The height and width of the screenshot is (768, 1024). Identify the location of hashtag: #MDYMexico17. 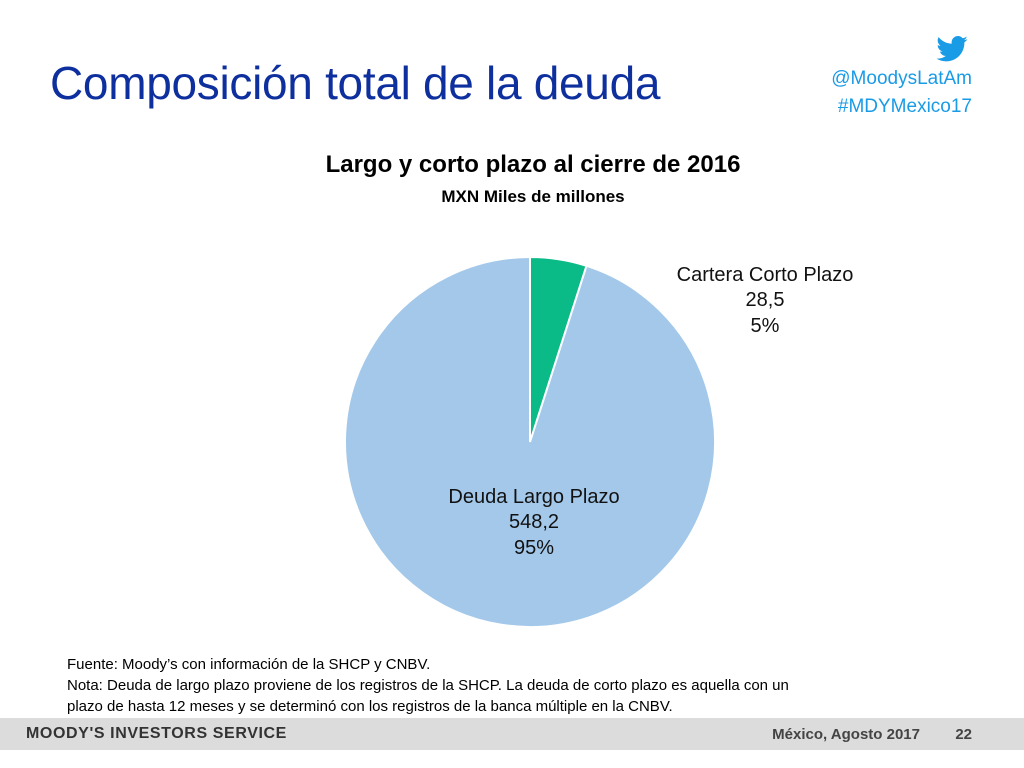
(904, 106).